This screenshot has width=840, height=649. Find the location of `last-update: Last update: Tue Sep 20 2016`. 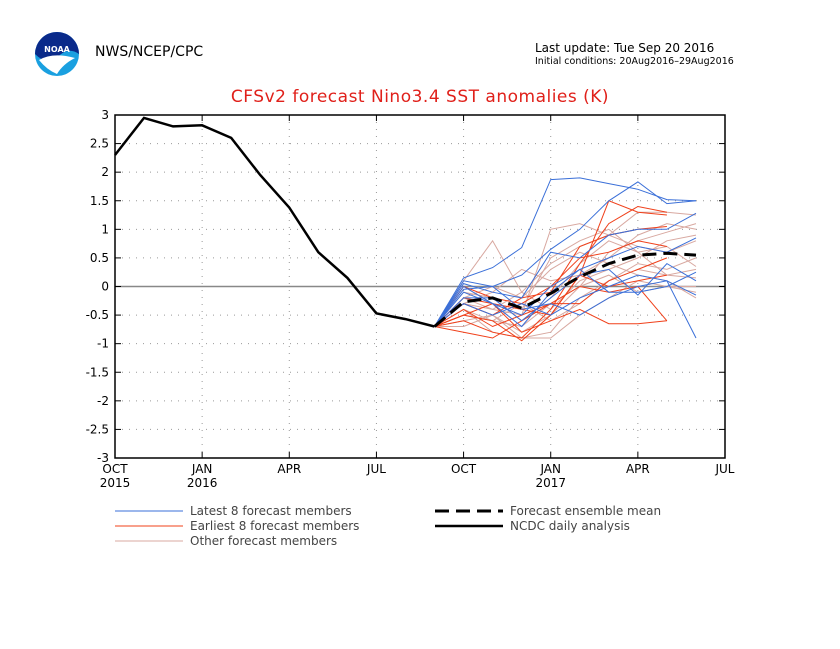

last-update: Last update: Tue Sep 20 2016 is located at coordinates (625, 48).